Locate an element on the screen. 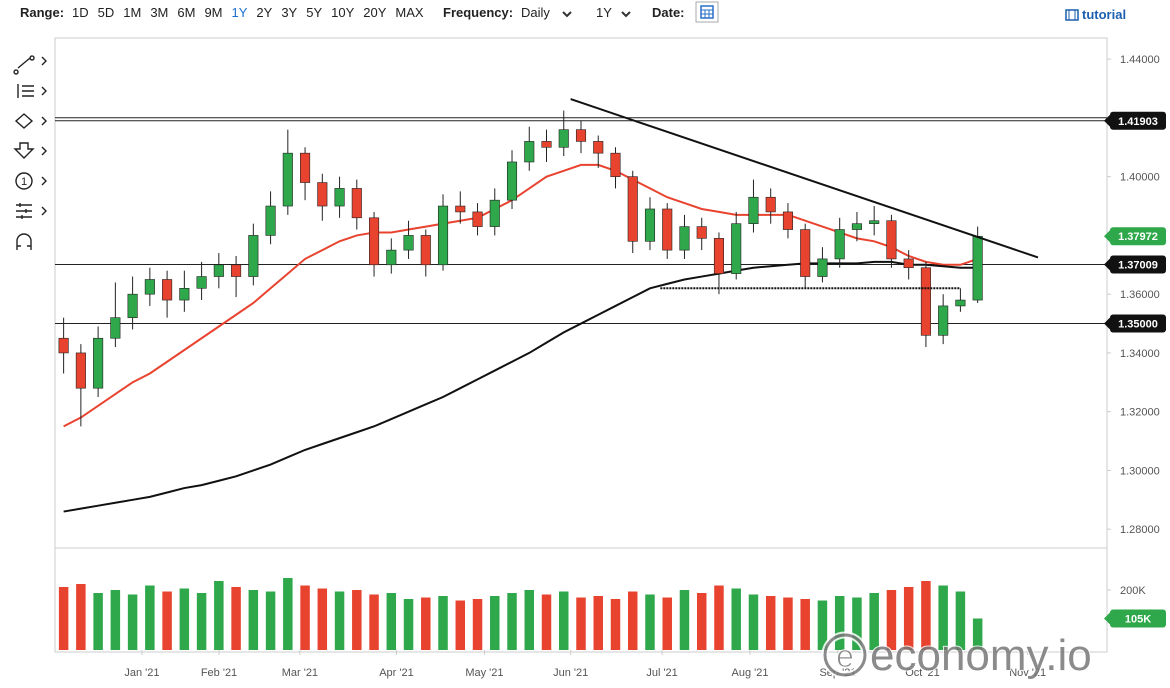  date-picker is located at coordinates (707, 12).